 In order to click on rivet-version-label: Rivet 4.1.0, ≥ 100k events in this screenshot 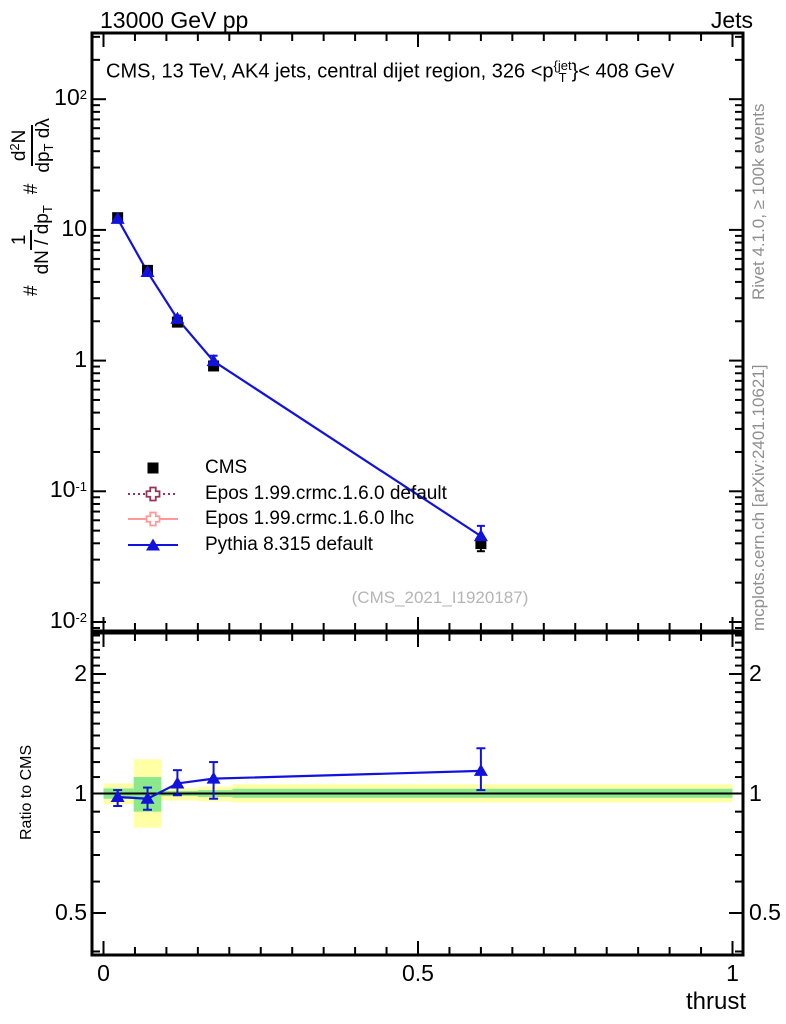, I will do `click(758, 201)`.